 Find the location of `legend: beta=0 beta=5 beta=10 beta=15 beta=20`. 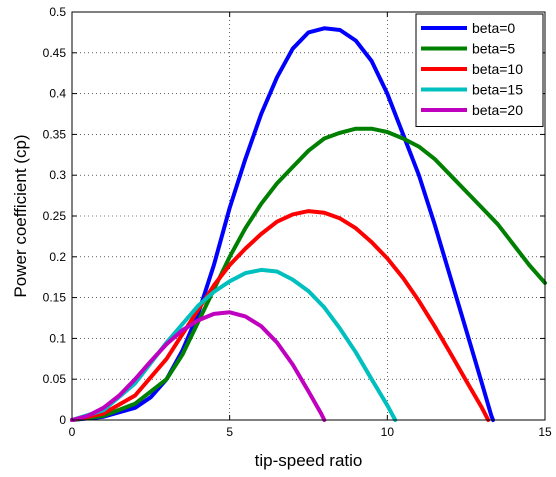

legend: beta=0 beta=5 beta=10 beta=15 beta=20 is located at coordinates (479, 70).